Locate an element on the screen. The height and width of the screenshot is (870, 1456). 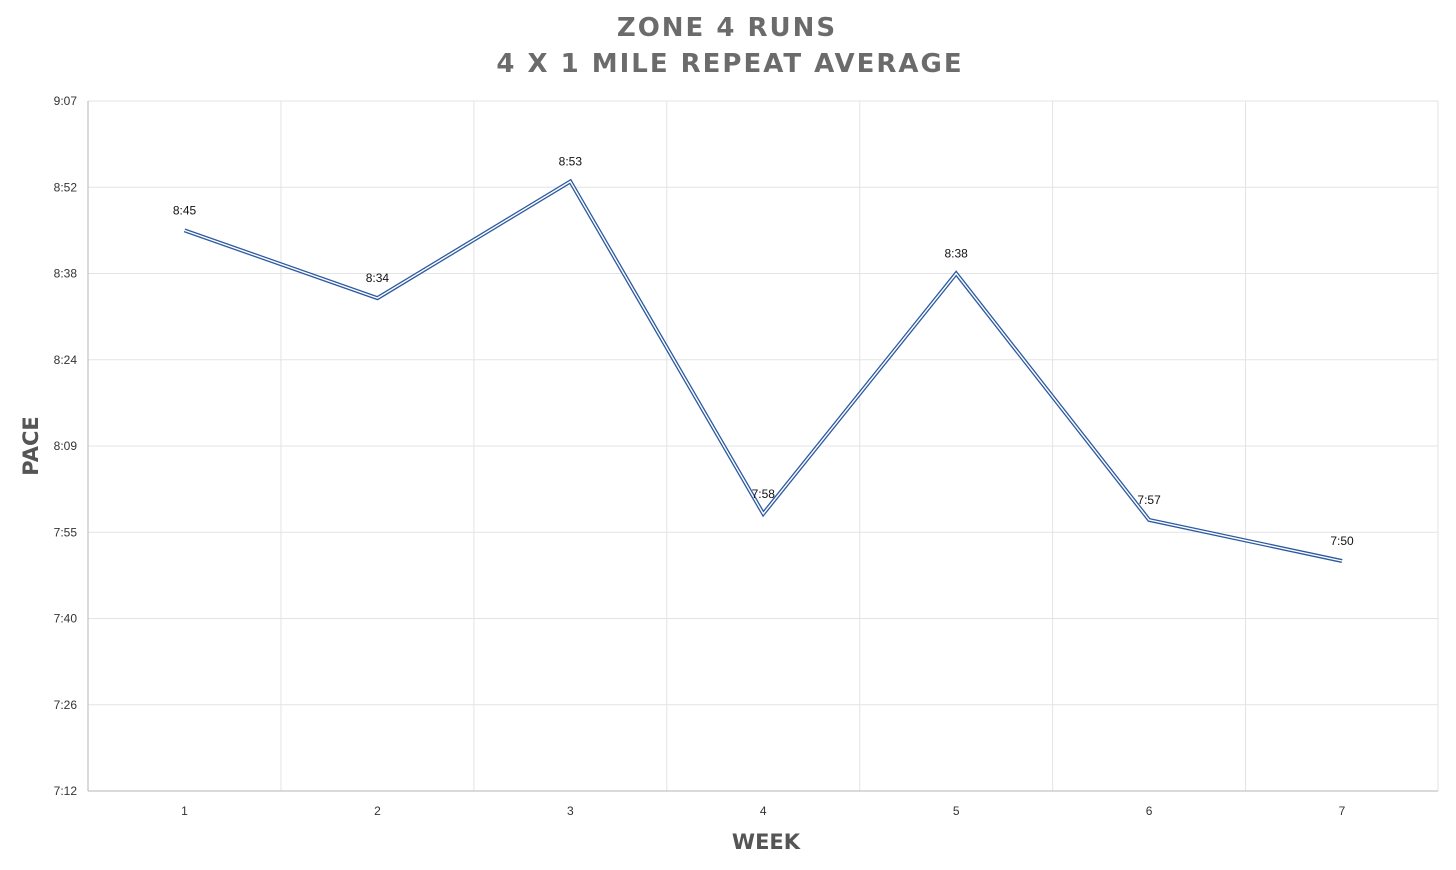
y-axis-title: PACE is located at coordinates (31, 445).